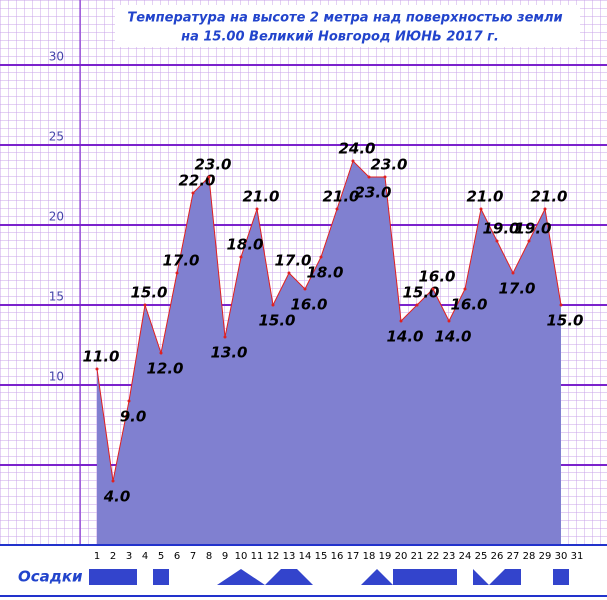  I want to click on x-tick-label: 5, so click(161, 556).